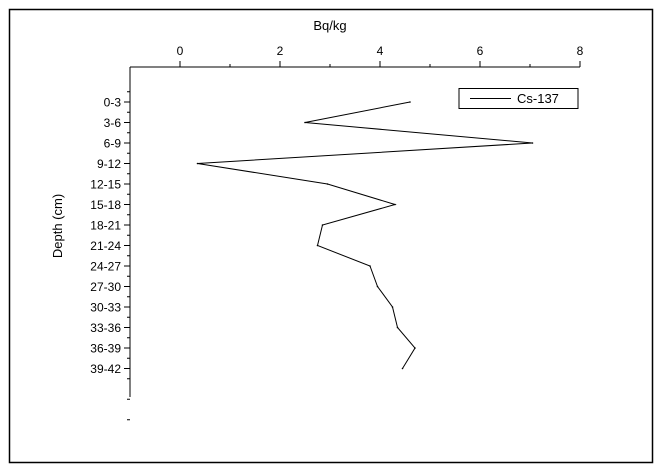 This screenshot has width=662, height=472. What do you see at coordinates (105, 205) in the screenshot?
I see `y-tick-label: 15-18` at bounding box center [105, 205].